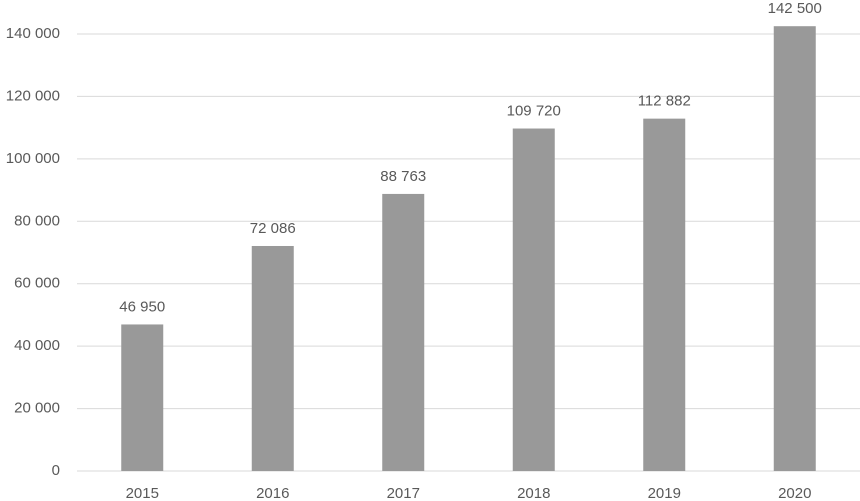  What do you see at coordinates (142, 306) in the screenshot?
I see `data-label: 46 950` at bounding box center [142, 306].